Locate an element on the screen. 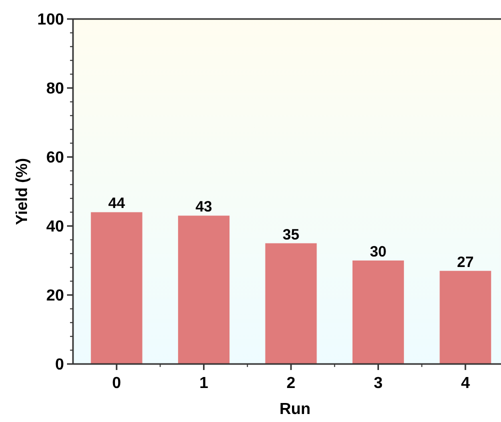  y-tick-label: 20 is located at coordinates (55, 296).